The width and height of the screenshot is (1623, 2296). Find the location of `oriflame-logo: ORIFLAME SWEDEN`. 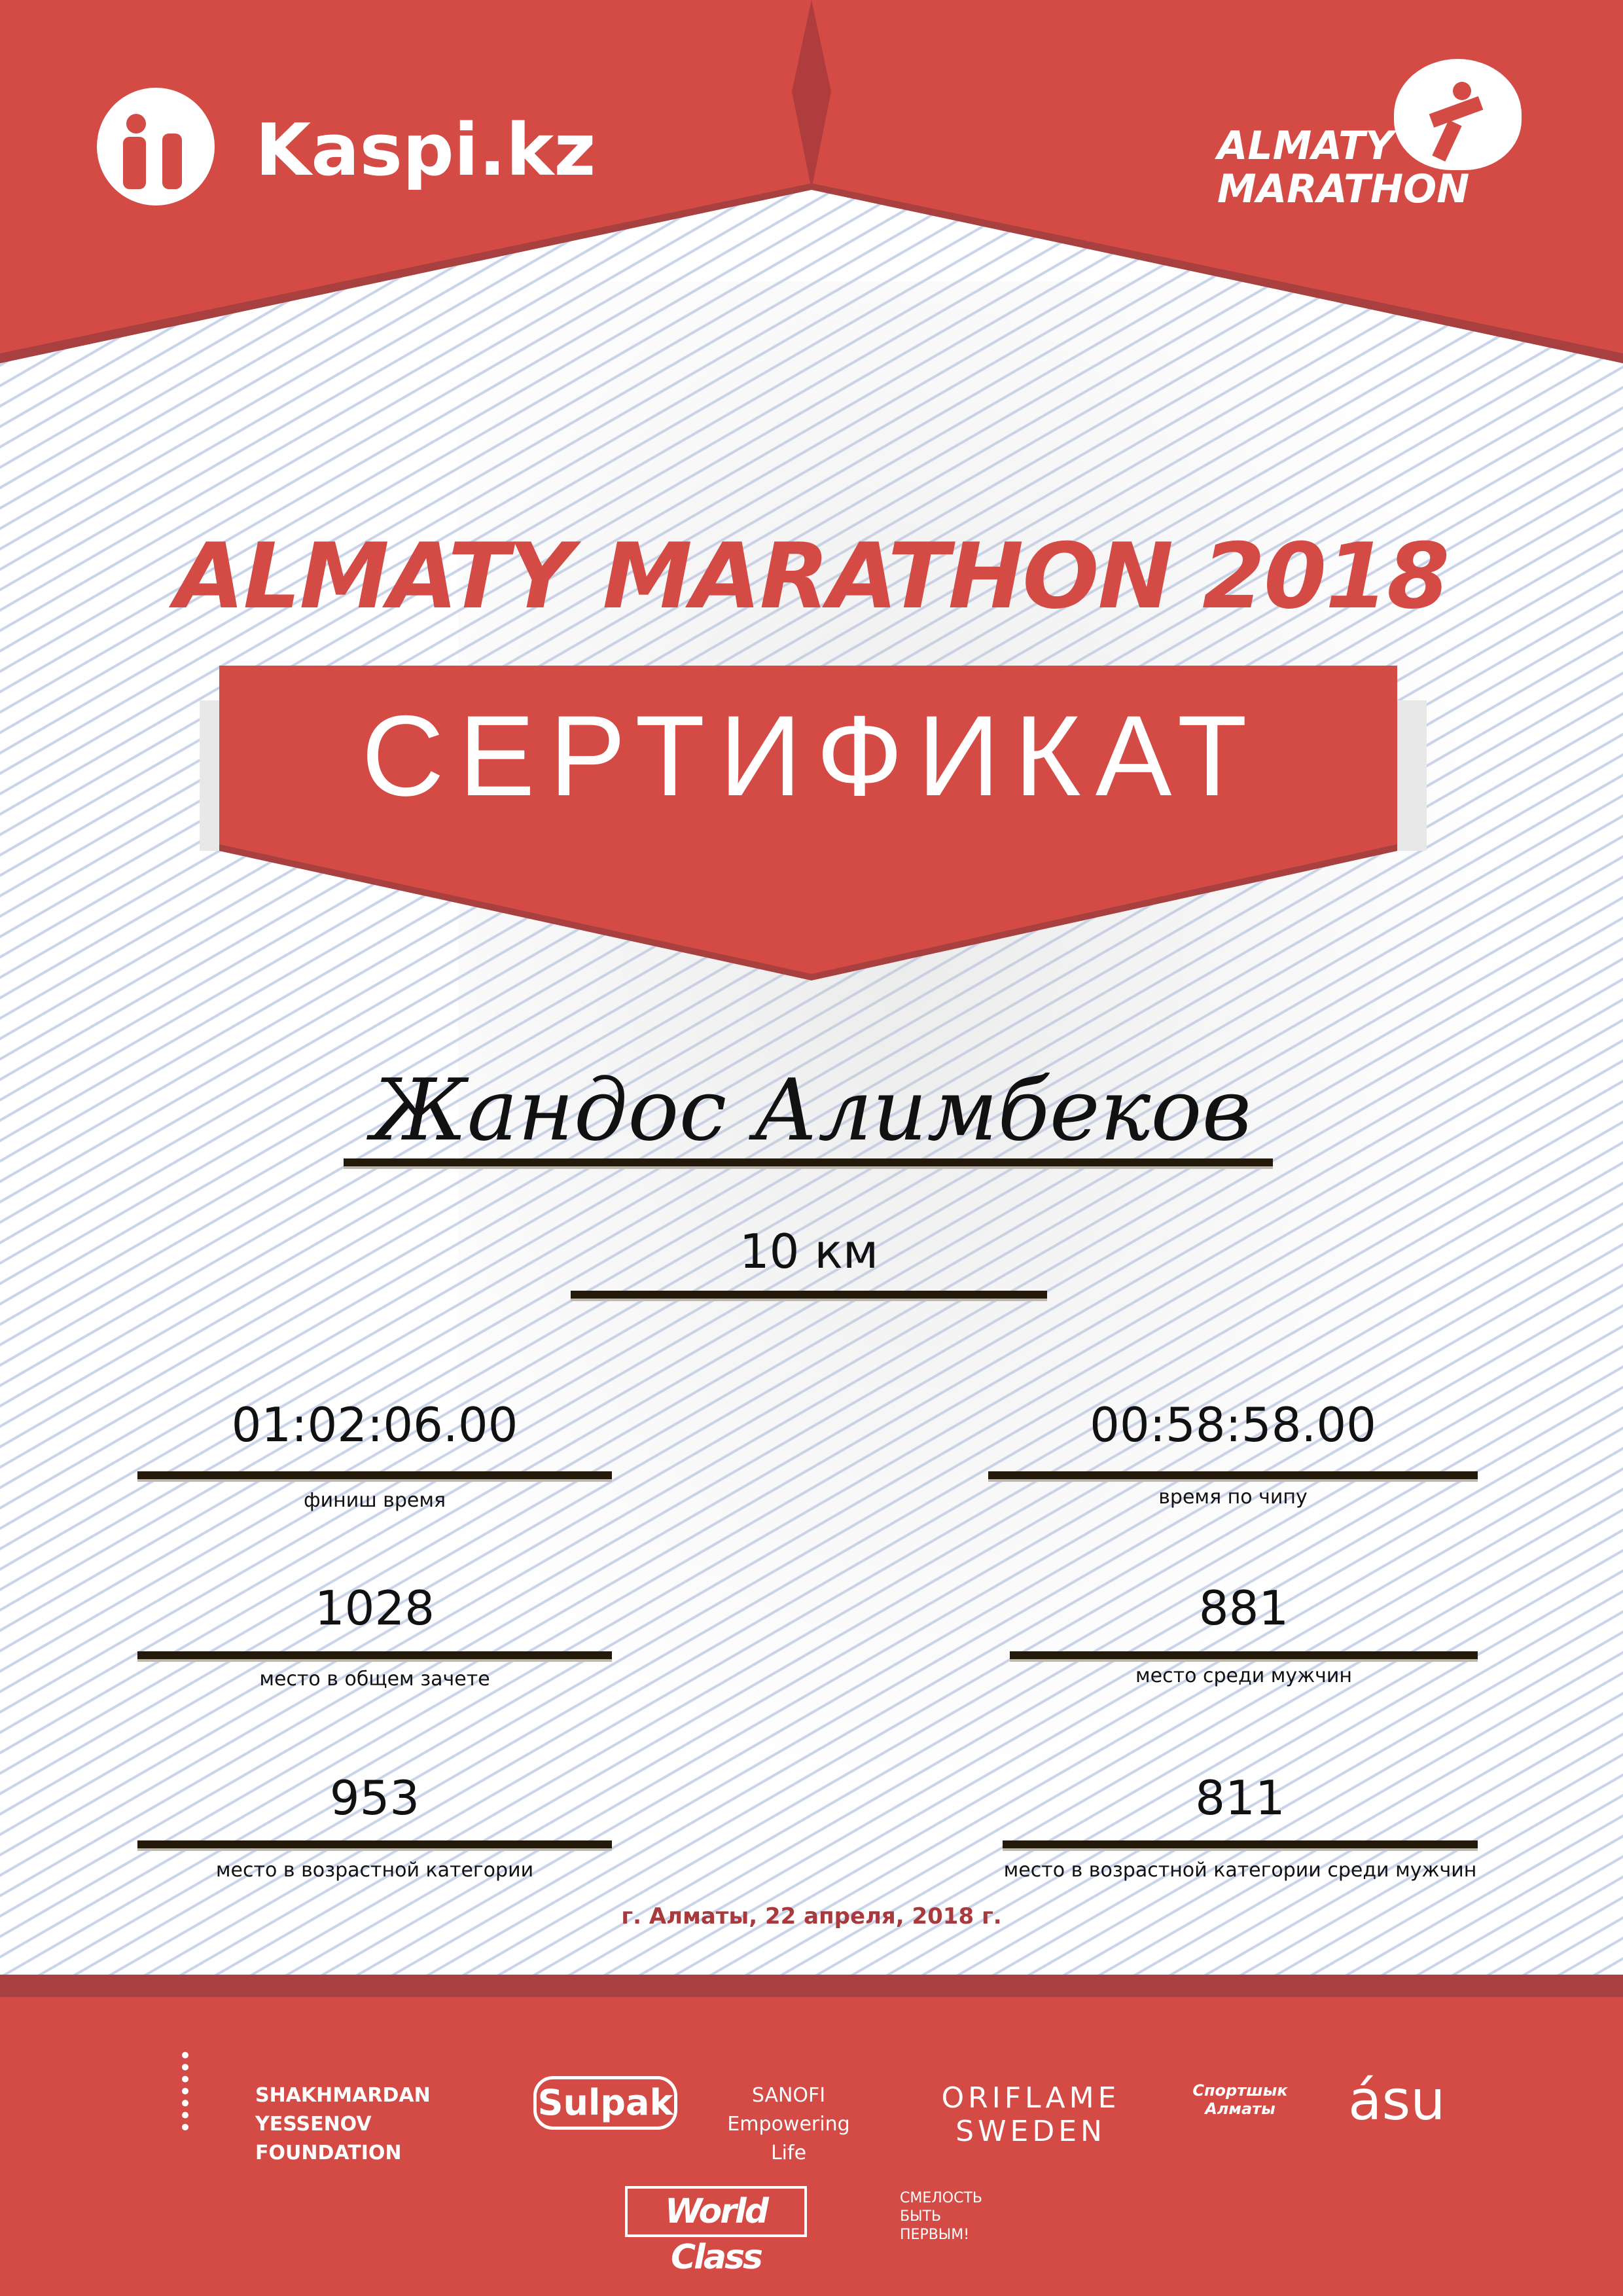

oriflame-logo: ORIFLAME SWEDEN is located at coordinates (1030, 2114).